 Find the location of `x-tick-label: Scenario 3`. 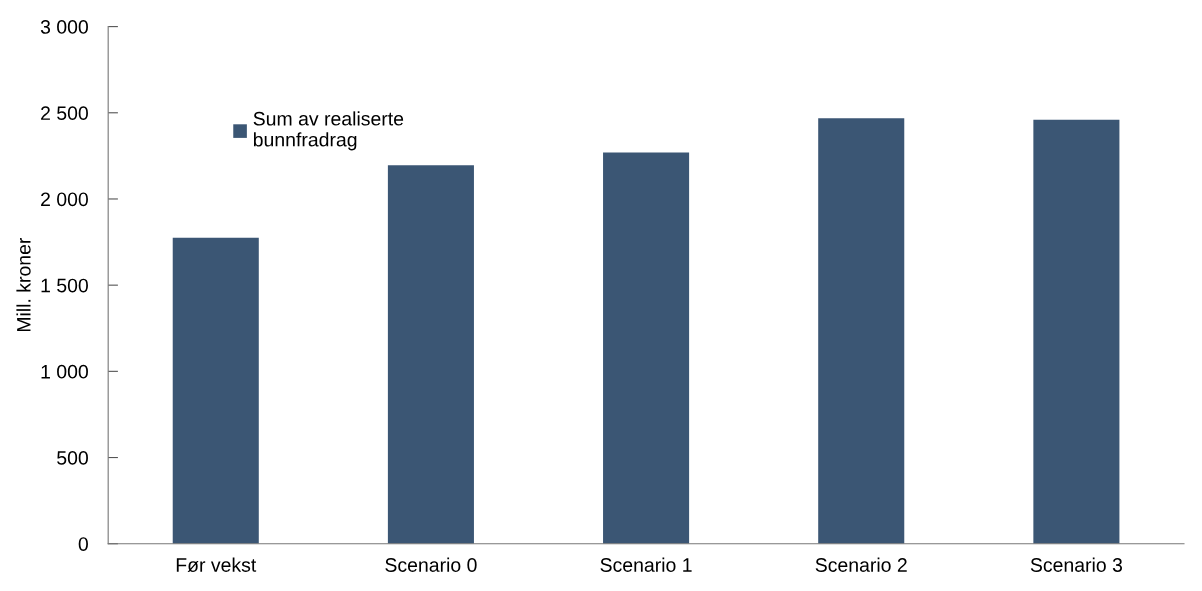

x-tick-label: Scenario 3 is located at coordinates (1076, 564).